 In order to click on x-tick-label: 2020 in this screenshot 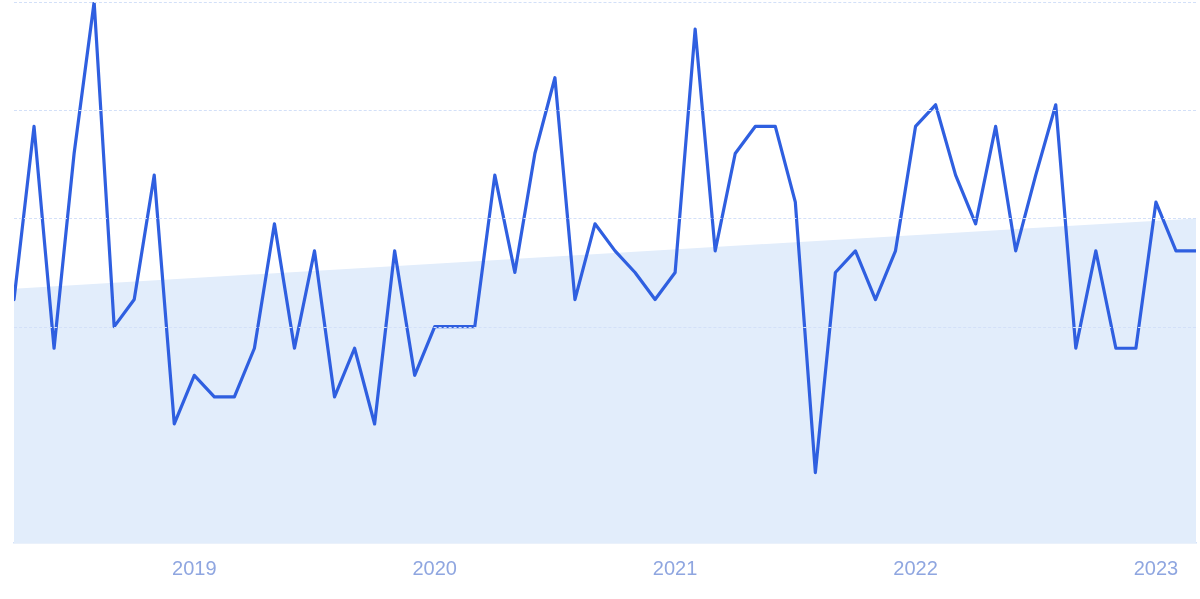, I will do `click(434, 567)`.